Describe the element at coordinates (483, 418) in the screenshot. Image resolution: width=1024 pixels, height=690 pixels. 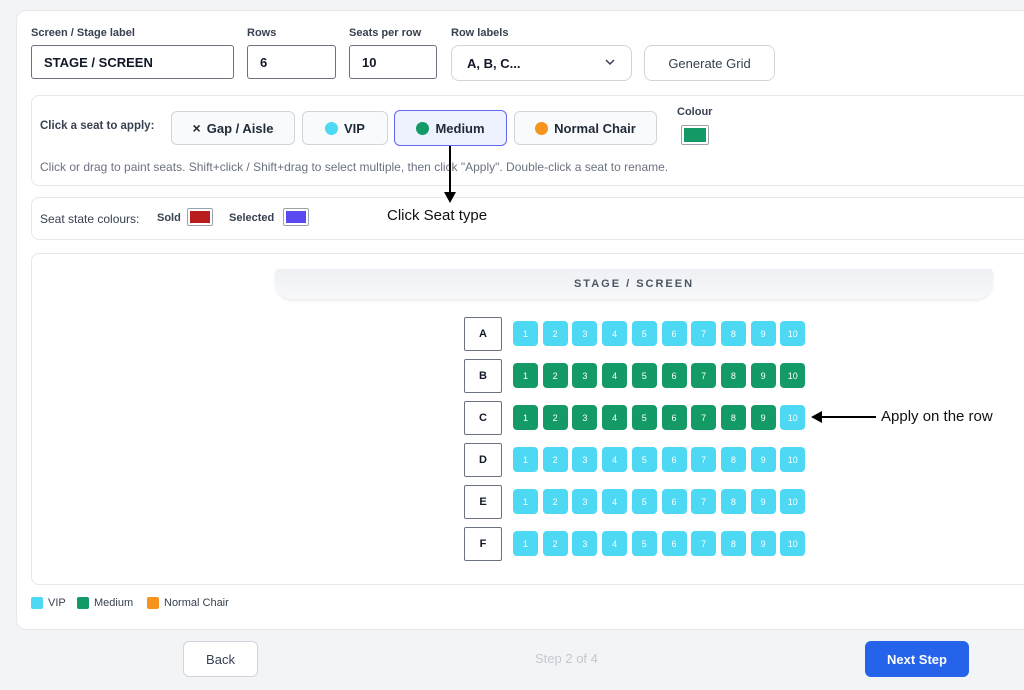
I see `row-label-c: C` at that location.